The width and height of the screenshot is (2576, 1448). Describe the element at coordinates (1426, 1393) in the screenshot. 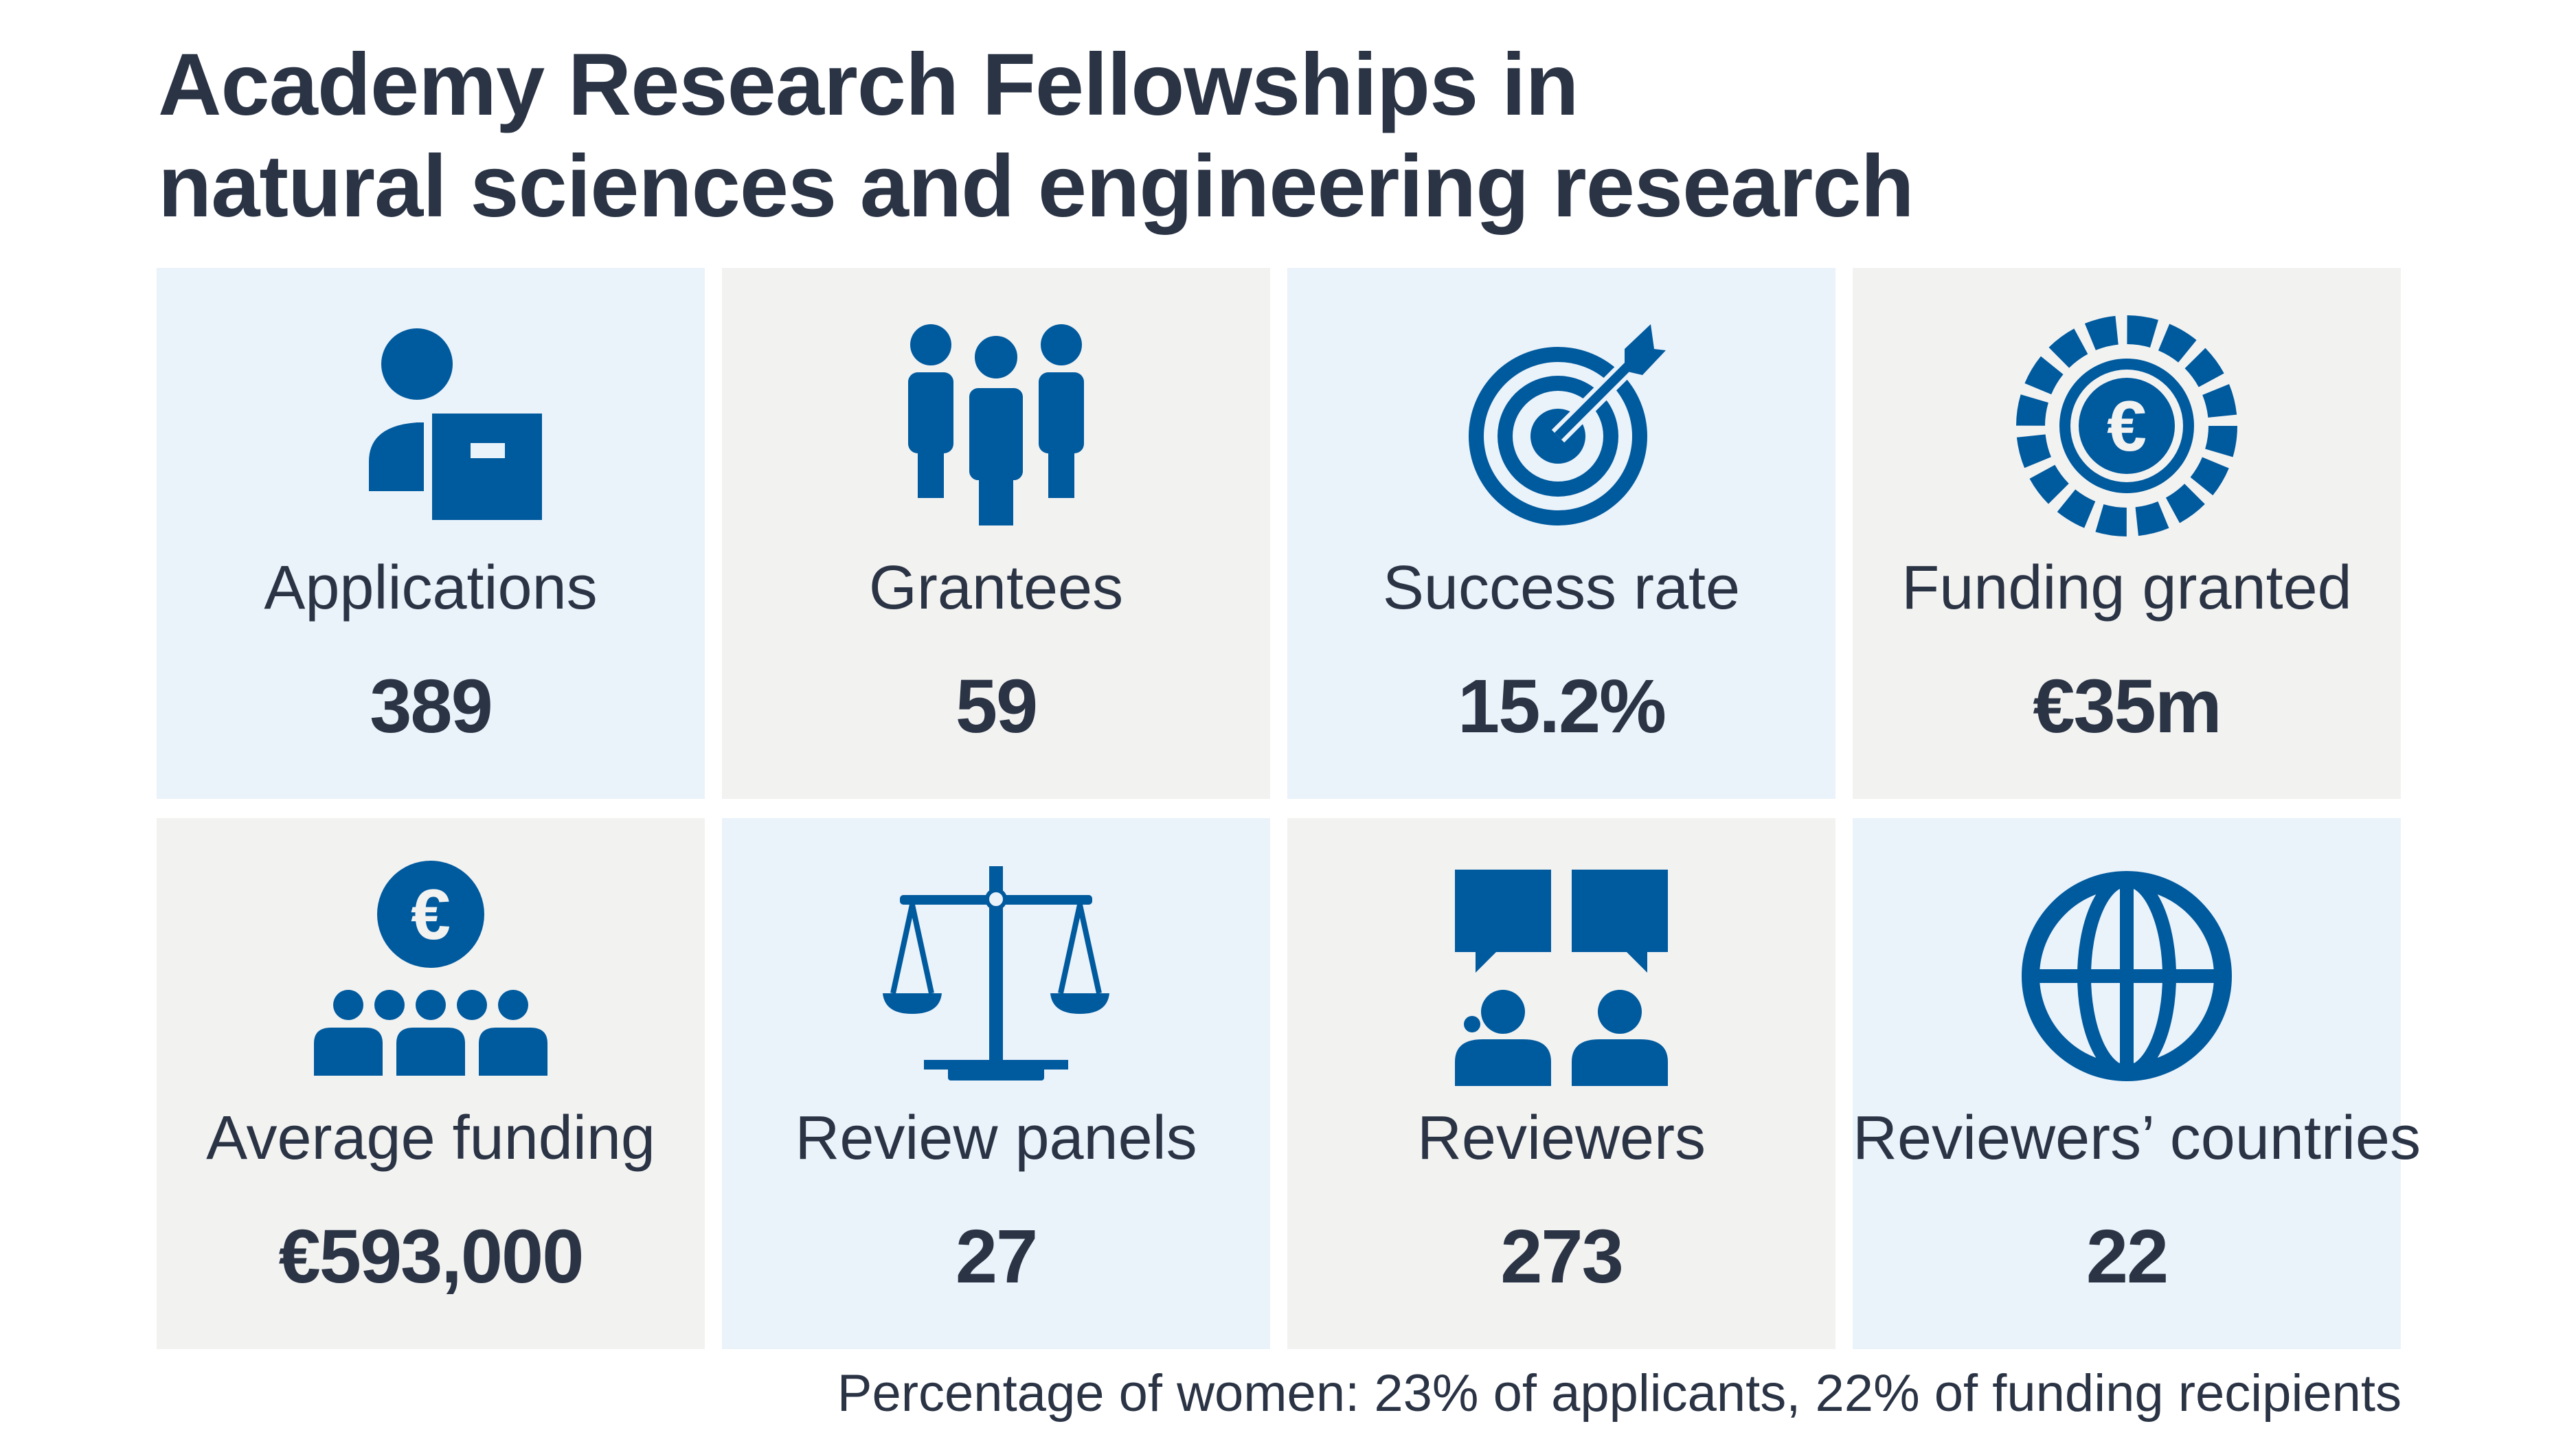

I see `footnote-women-applicants: 23%` at that location.